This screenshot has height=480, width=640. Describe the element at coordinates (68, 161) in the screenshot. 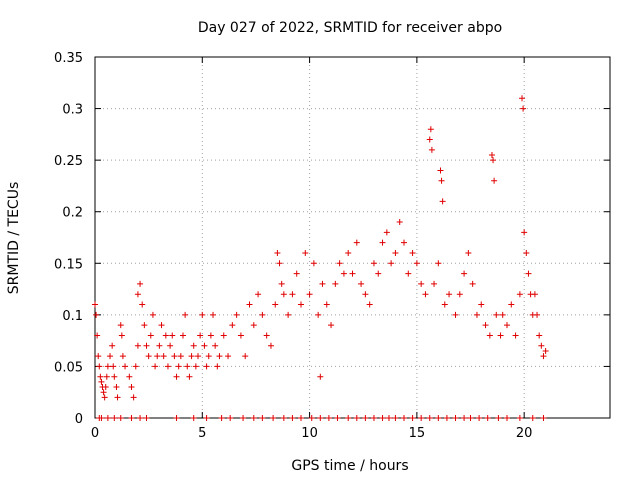

I see `y-tick-label: 0.25` at that location.